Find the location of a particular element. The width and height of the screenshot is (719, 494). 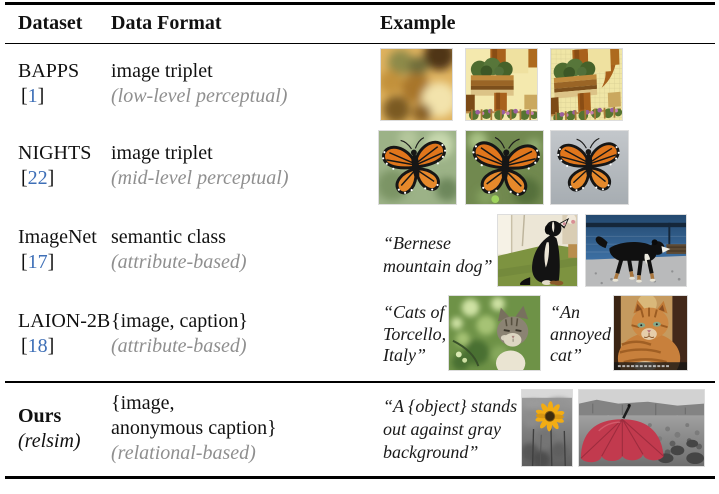

bernese-dog-sitting-photo is located at coordinates (537, 250).